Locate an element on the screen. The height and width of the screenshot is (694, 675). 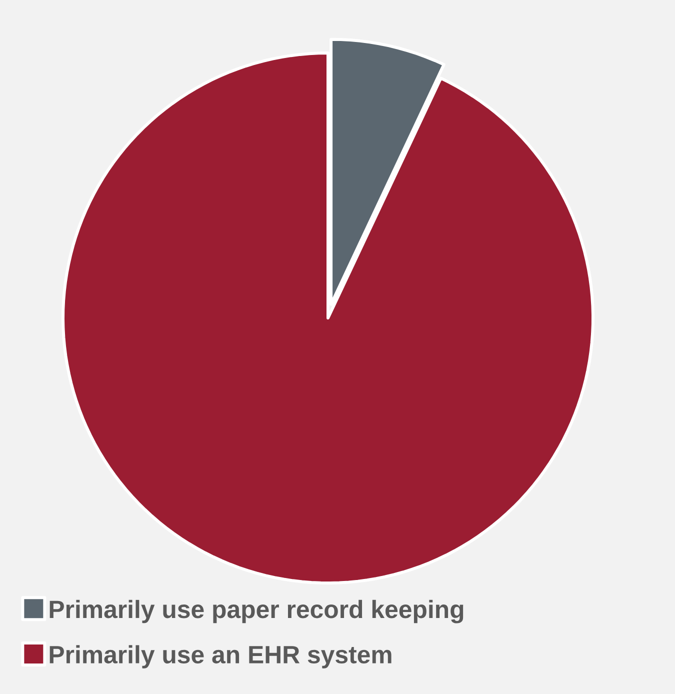
legend-label: Primarily use an EHR system is located at coordinates (221, 656).